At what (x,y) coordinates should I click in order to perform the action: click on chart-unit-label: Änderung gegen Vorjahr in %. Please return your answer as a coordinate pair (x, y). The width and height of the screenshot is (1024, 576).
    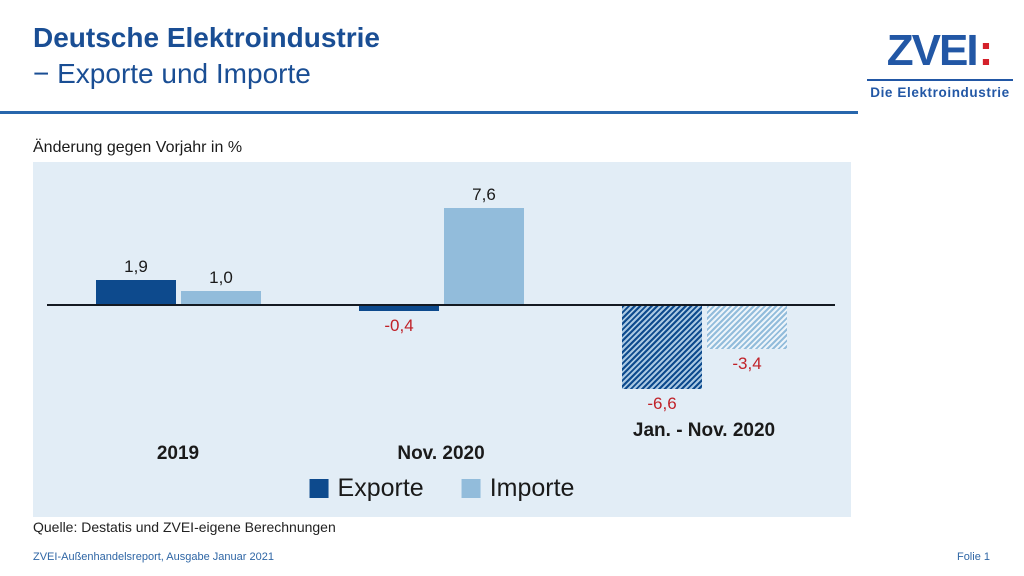
    Looking at the image, I should click on (138, 147).